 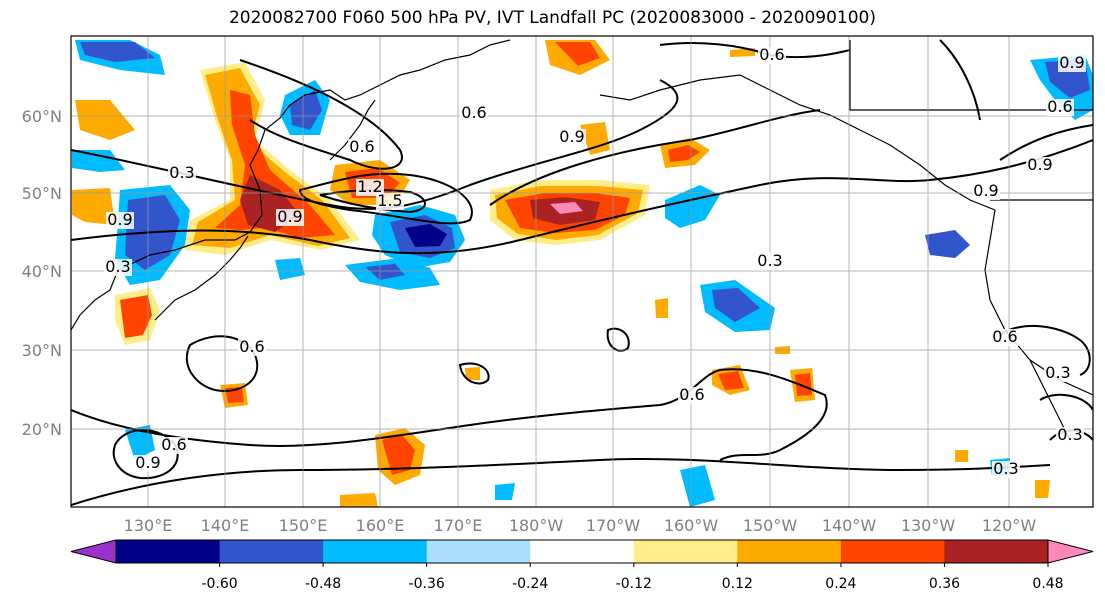 I want to click on border-canada-us, so click(x=971, y=75).